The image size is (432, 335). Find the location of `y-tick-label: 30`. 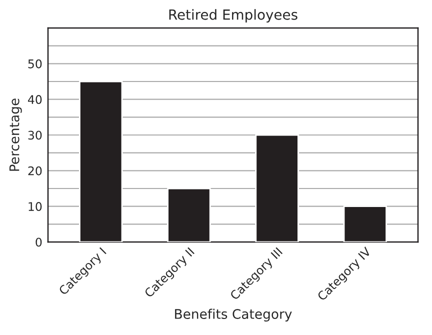

y-tick-label: 30 is located at coordinates (35, 135).